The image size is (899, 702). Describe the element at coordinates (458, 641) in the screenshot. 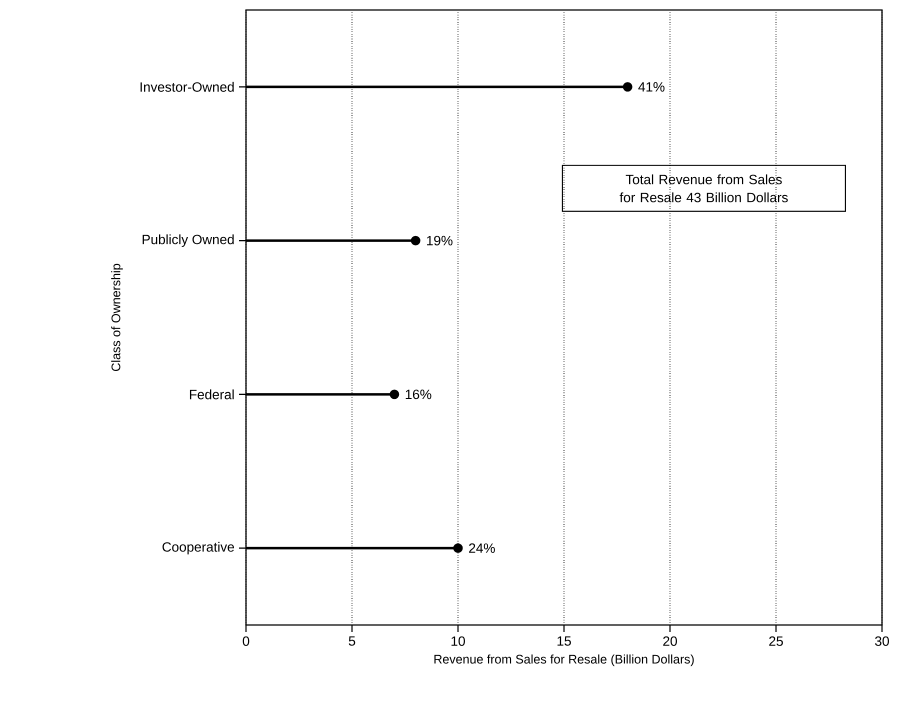

I see `x-tick-label: 10` at that location.